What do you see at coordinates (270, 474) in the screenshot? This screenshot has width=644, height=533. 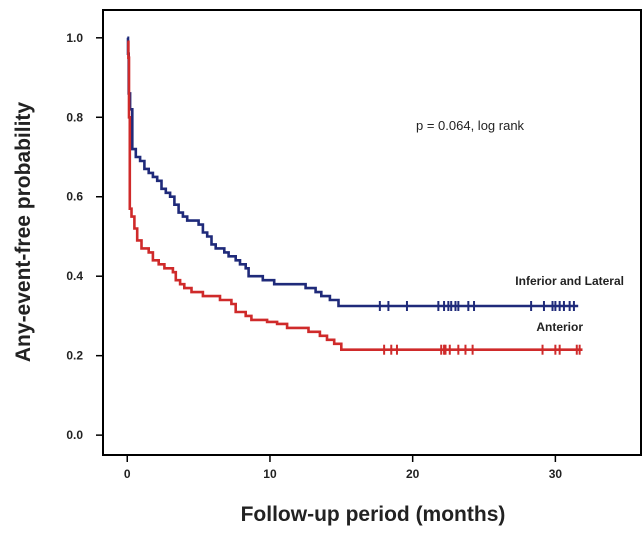 I see `x-tick-label: 10` at bounding box center [270, 474].